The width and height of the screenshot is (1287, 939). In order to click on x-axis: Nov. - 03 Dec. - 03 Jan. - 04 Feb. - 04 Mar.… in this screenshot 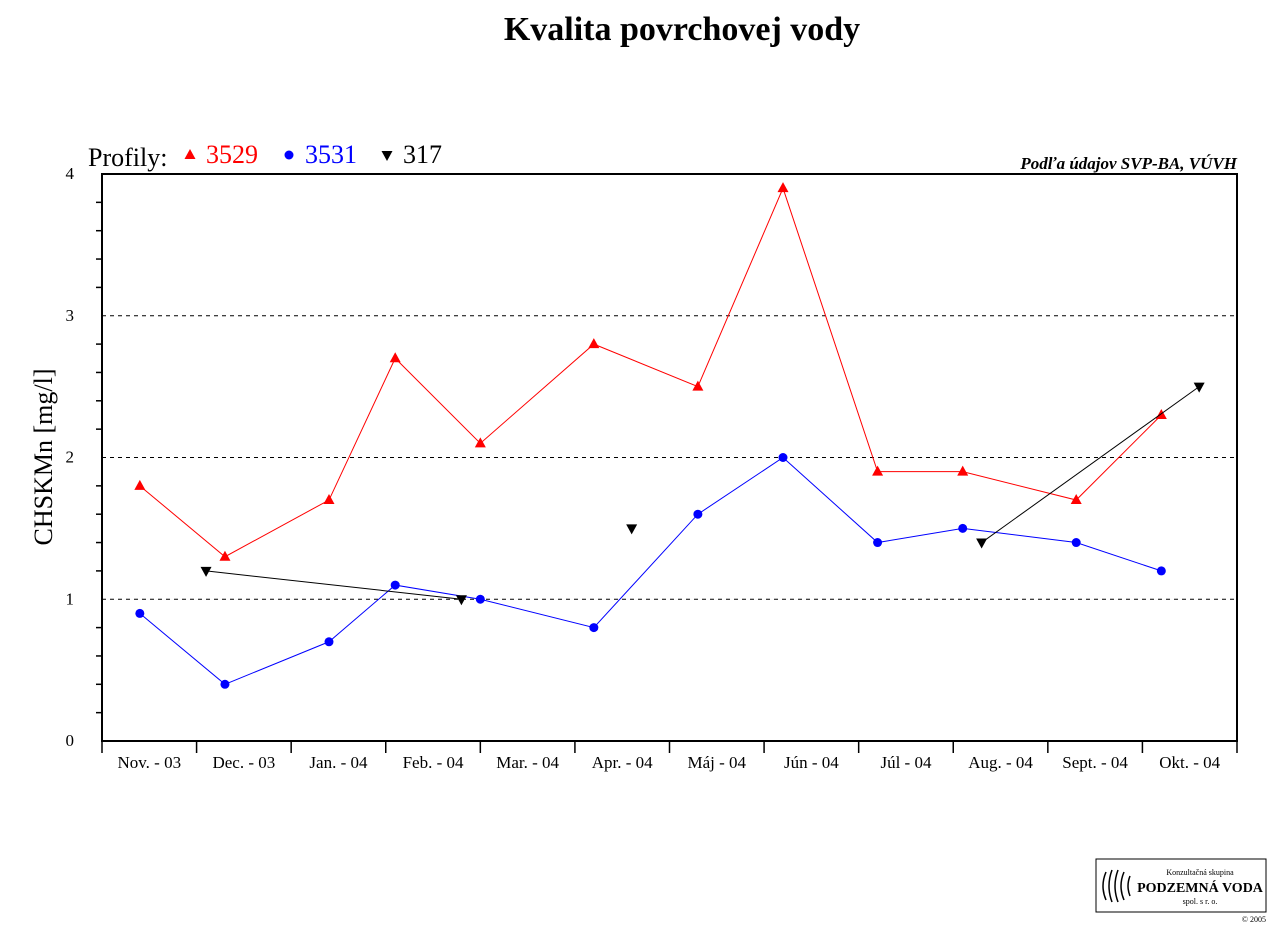, I will do `click(669, 756)`.